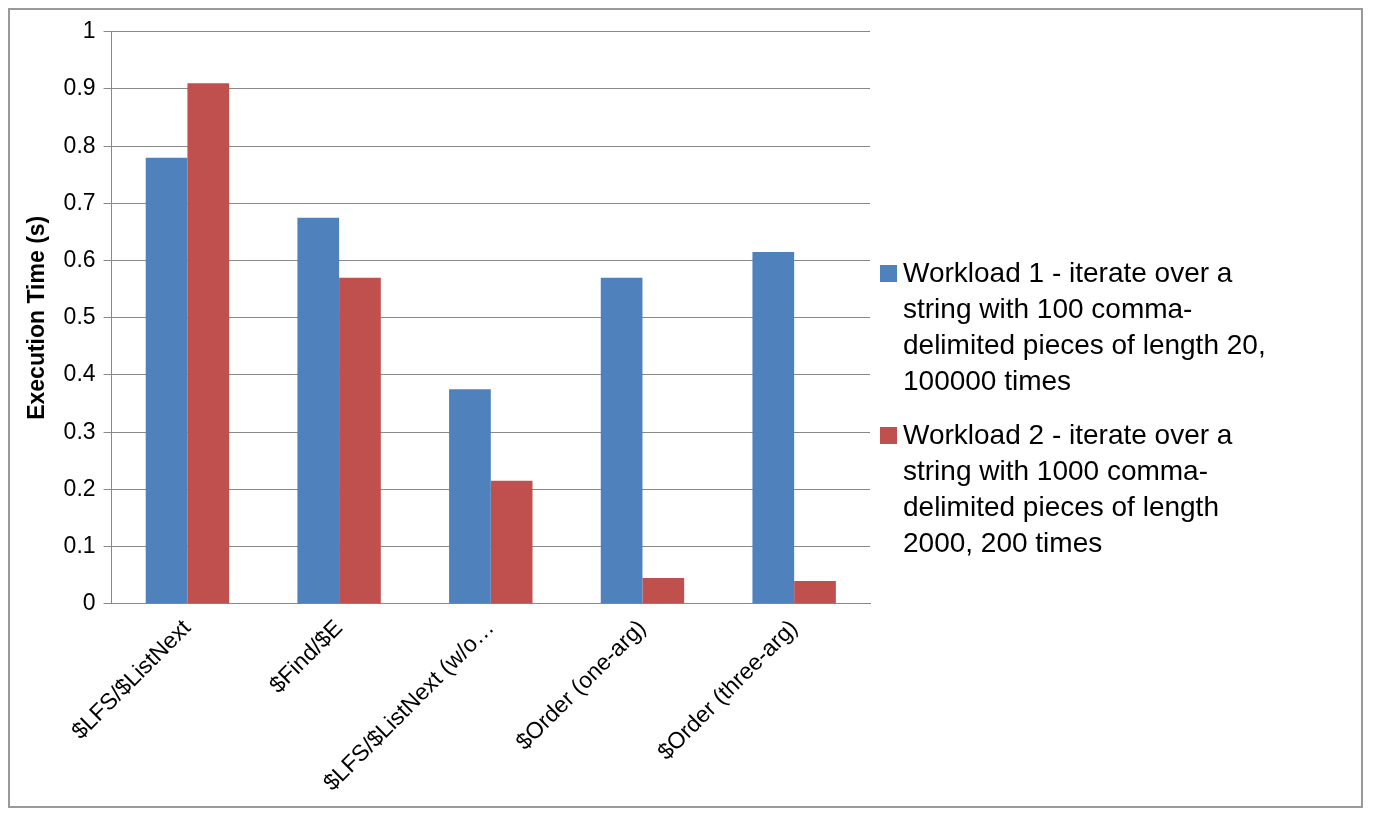  What do you see at coordinates (89, 602) in the screenshot?
I see `y-tick-label: 0` at bounding box center [89, 602].